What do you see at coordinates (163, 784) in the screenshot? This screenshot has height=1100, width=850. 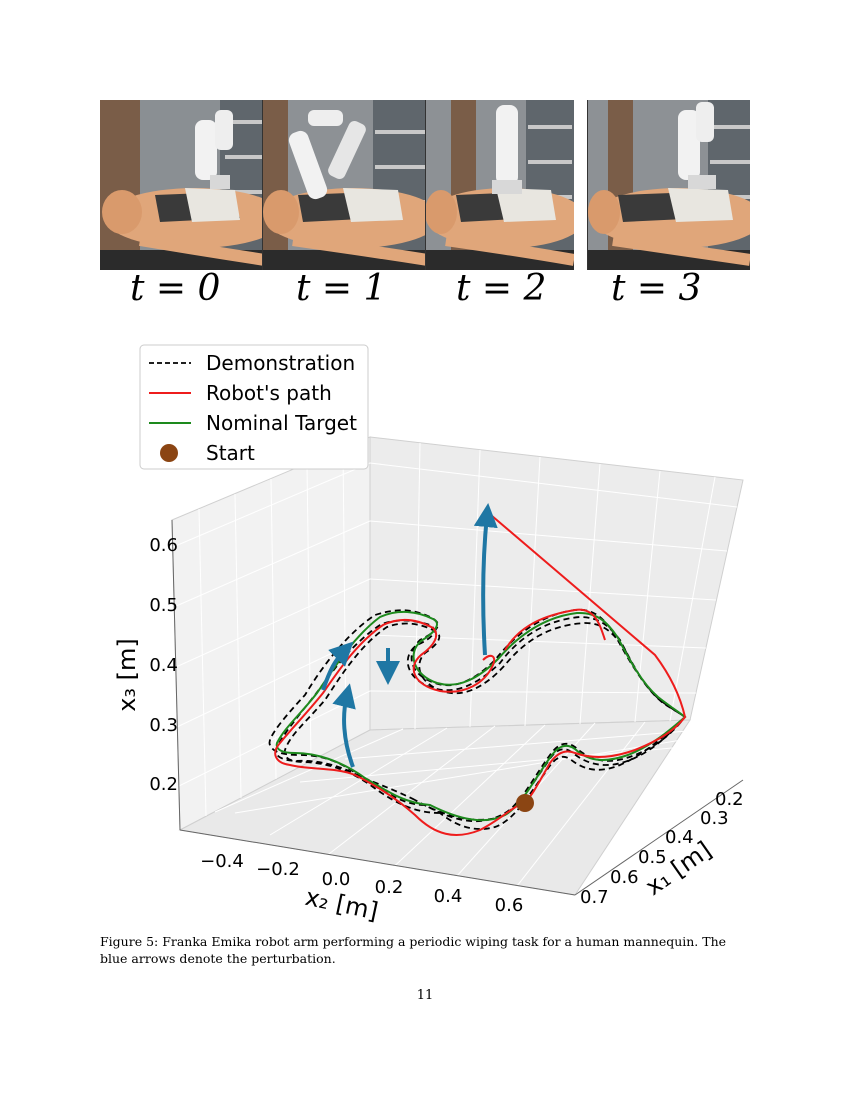 I see `x3-tick: 0.2` at bounding box center [163, 784].